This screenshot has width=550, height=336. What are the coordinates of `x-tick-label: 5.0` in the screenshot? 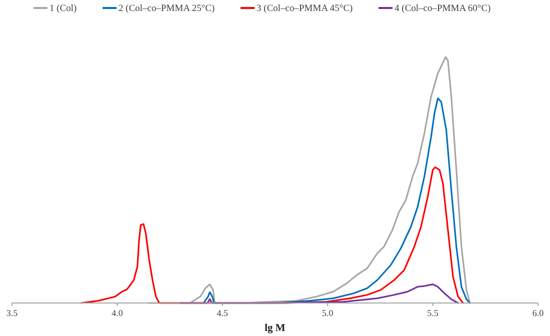 It's located at (328, 313).